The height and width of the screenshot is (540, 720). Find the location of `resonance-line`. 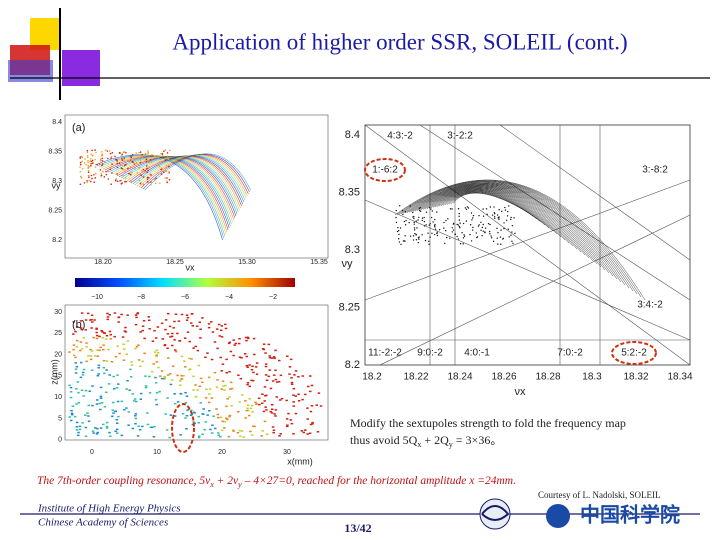

resonance-line is located at coordinates (527, 240).